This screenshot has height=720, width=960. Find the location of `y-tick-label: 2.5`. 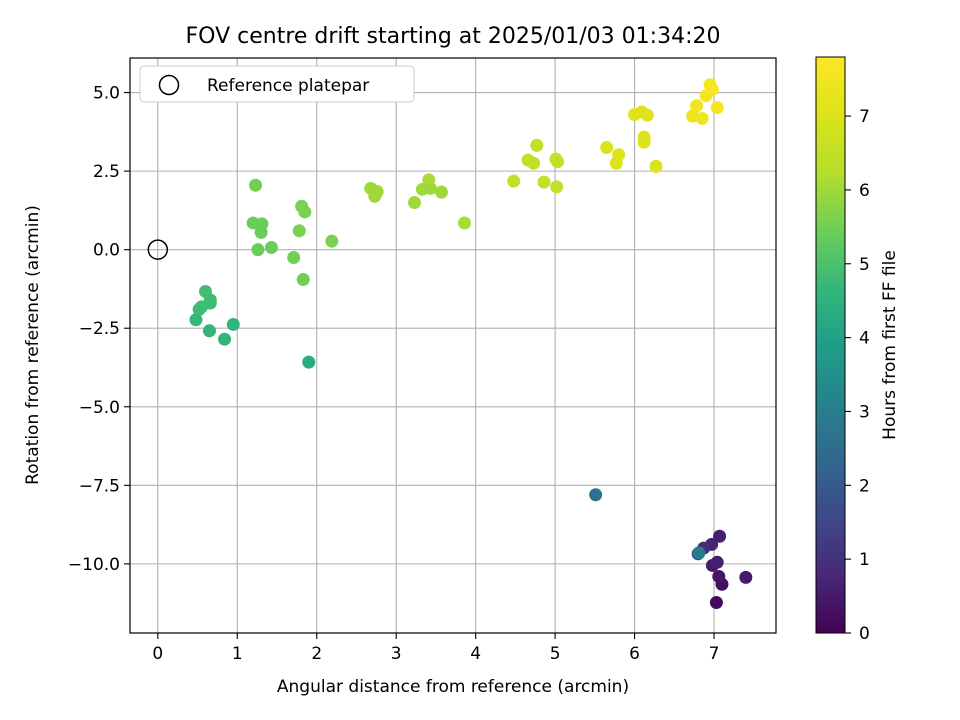

y-tick-label: 2.5 is located at coordinates (106, 172).